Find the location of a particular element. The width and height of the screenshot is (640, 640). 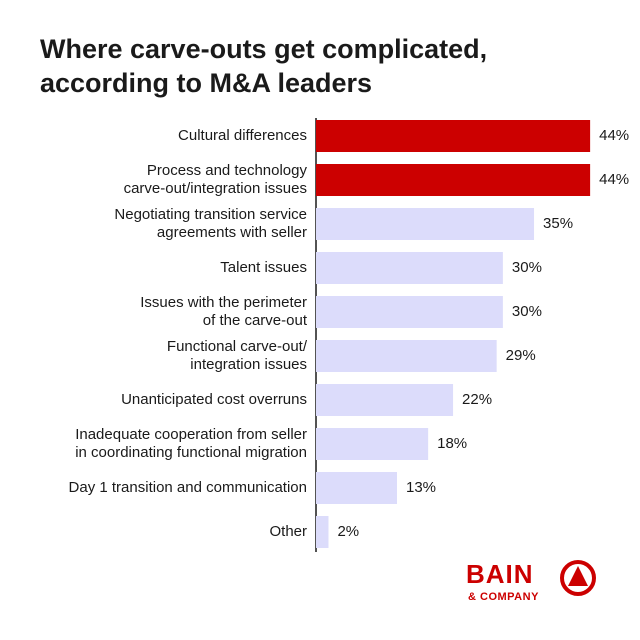

category-label: Talent issues is located at coordinates (263, 267).